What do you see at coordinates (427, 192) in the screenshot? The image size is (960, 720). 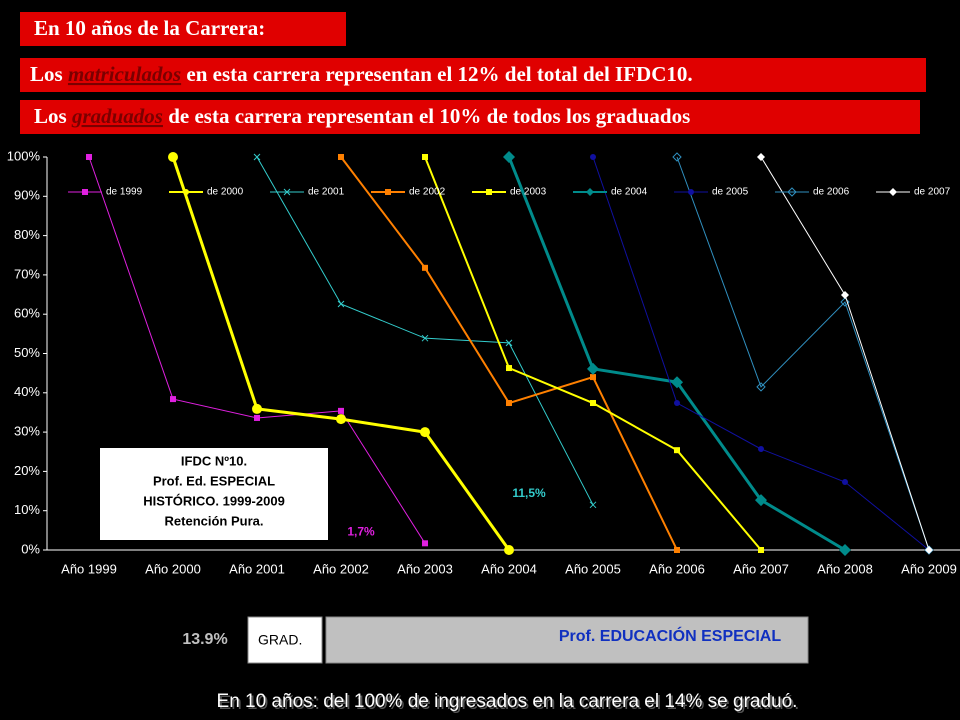 I see `legend-label: de 2002` at bounding box center [427, 192].